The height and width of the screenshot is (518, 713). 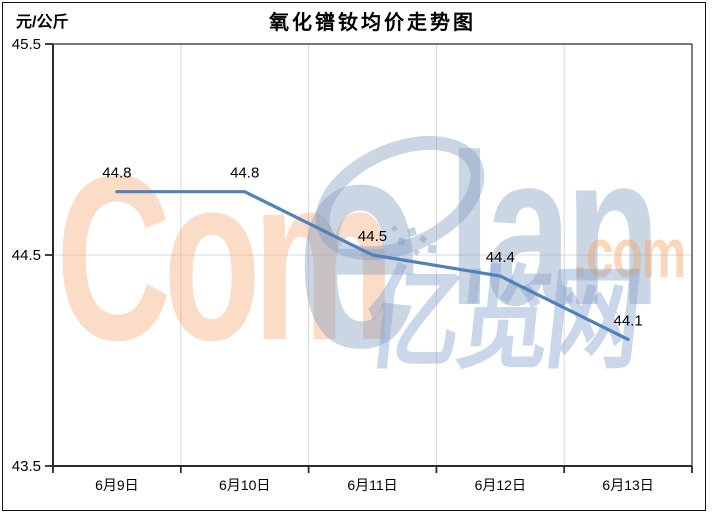 What do you see at coordinates (42, 22) in the screenshot?
I see `y-axis-unit-label: 元/公斤` at bounding box center [42, 22].